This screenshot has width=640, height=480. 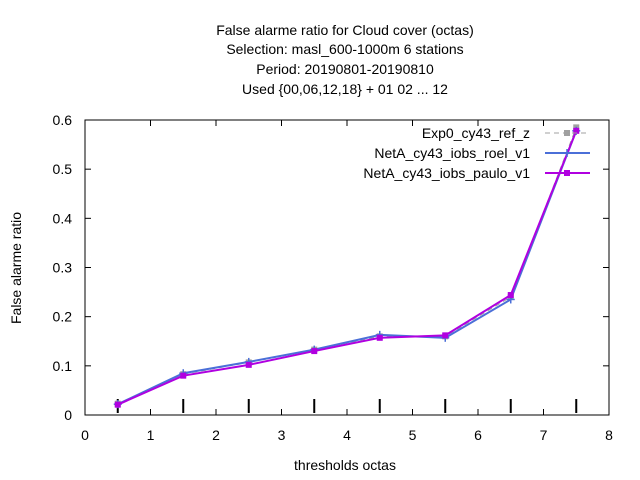 I want to click on y-tick-labels: 0 0.1 0.2 0.3 0.4 0.5 0.6, so click(x=63, y=267).